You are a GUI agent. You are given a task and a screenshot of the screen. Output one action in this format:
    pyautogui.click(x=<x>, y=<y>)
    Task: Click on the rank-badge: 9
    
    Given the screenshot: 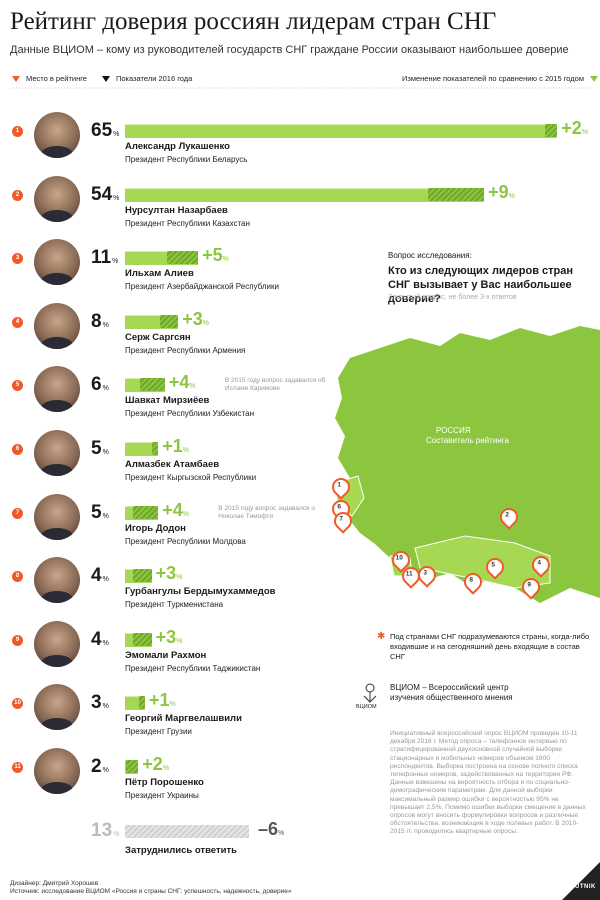 What is the action you would take?
    pyautogui.click(x=17, y=640)
    